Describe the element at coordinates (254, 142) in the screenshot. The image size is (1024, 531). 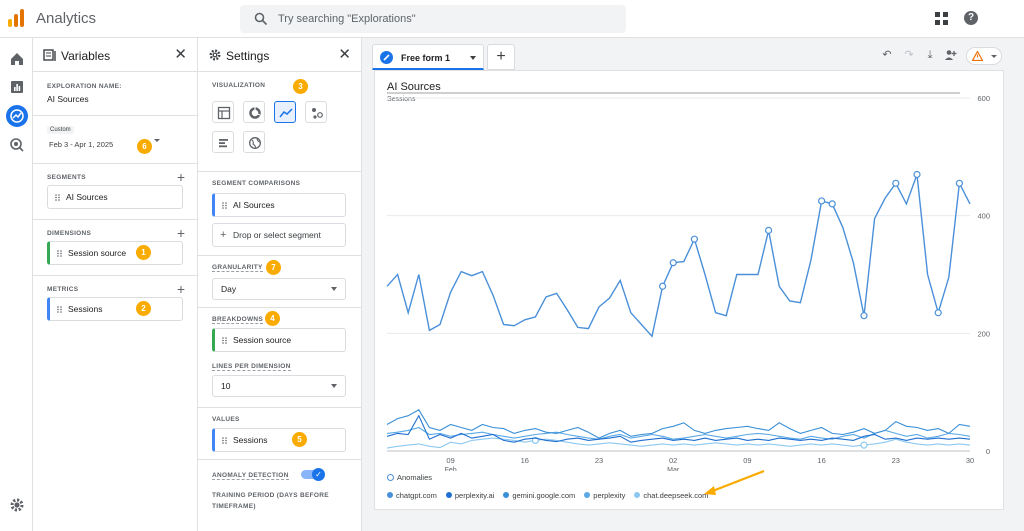
I see `viz-geo-button` at that location.